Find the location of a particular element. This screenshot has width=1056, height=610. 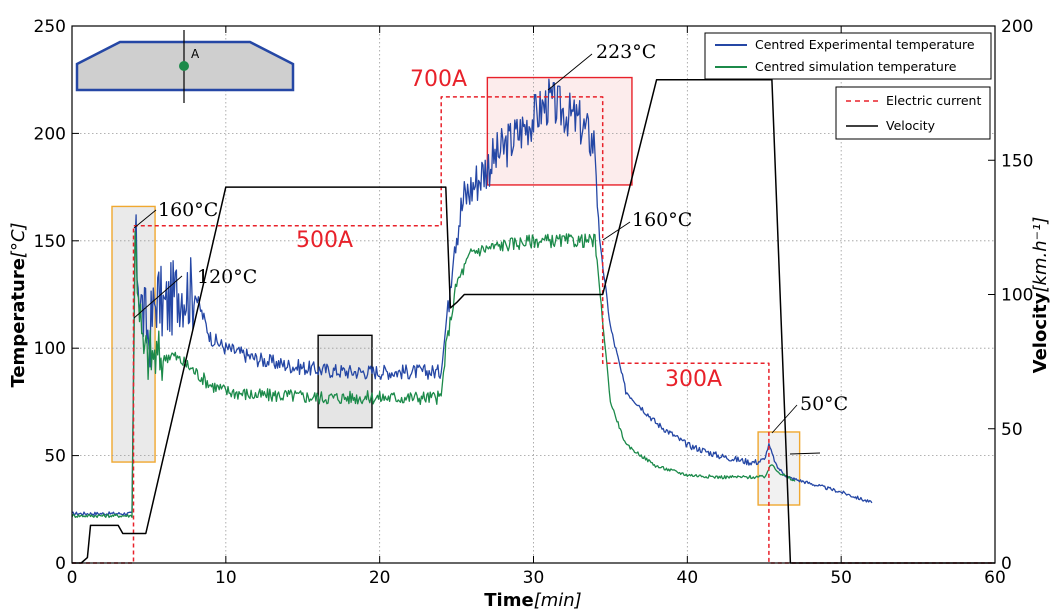

x-tick-label: 20 is located at coordinates (380, 578).